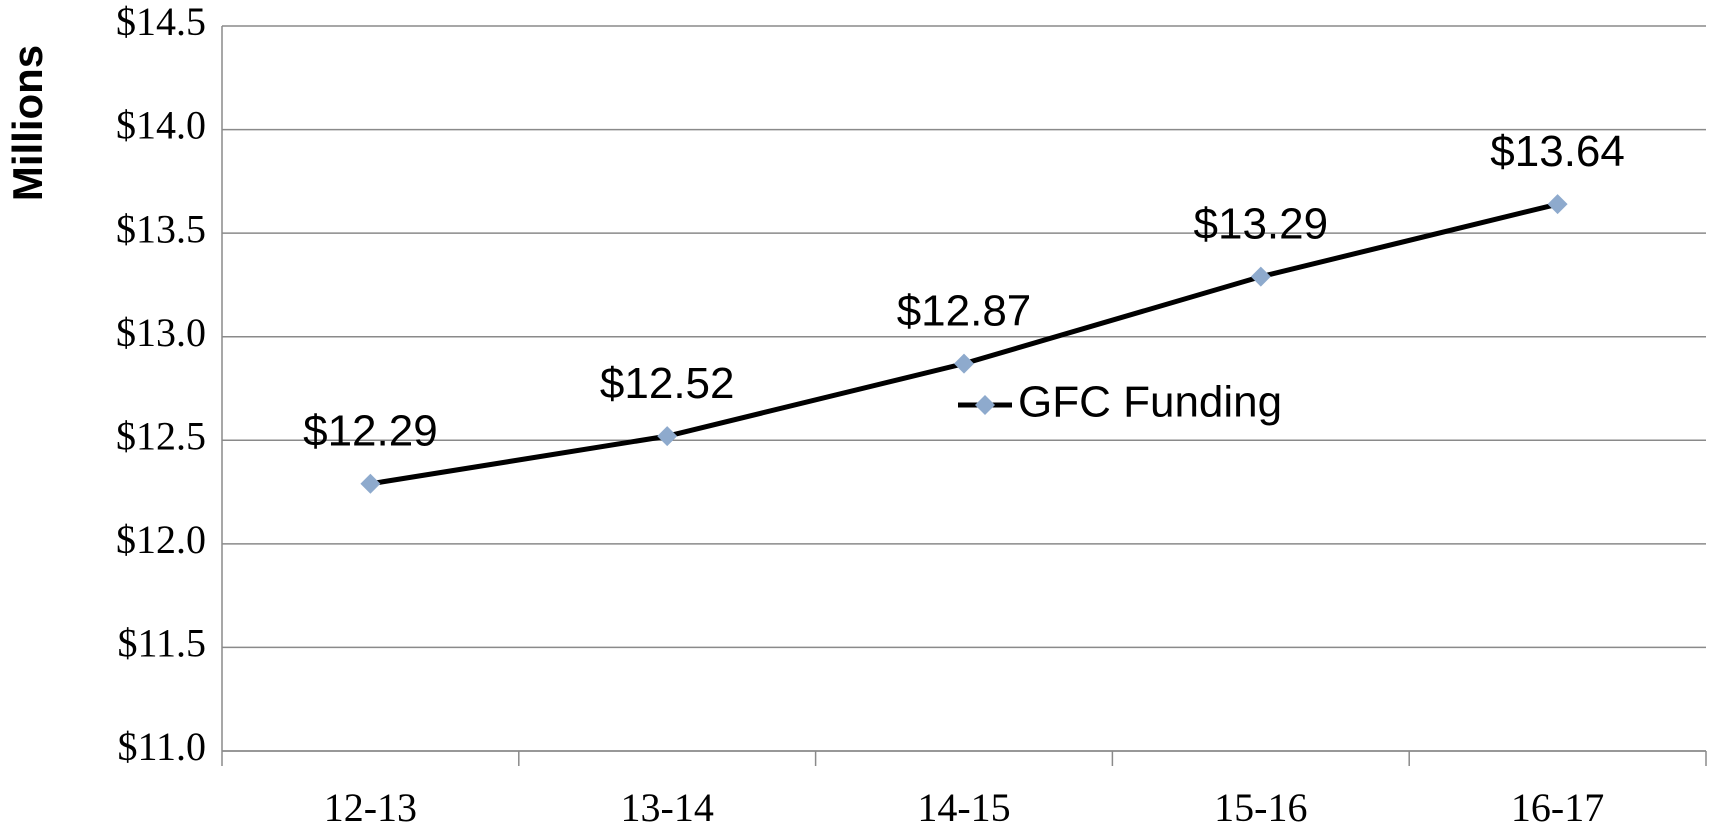  I want to click on data-label: $12.87, so click(964, 310).